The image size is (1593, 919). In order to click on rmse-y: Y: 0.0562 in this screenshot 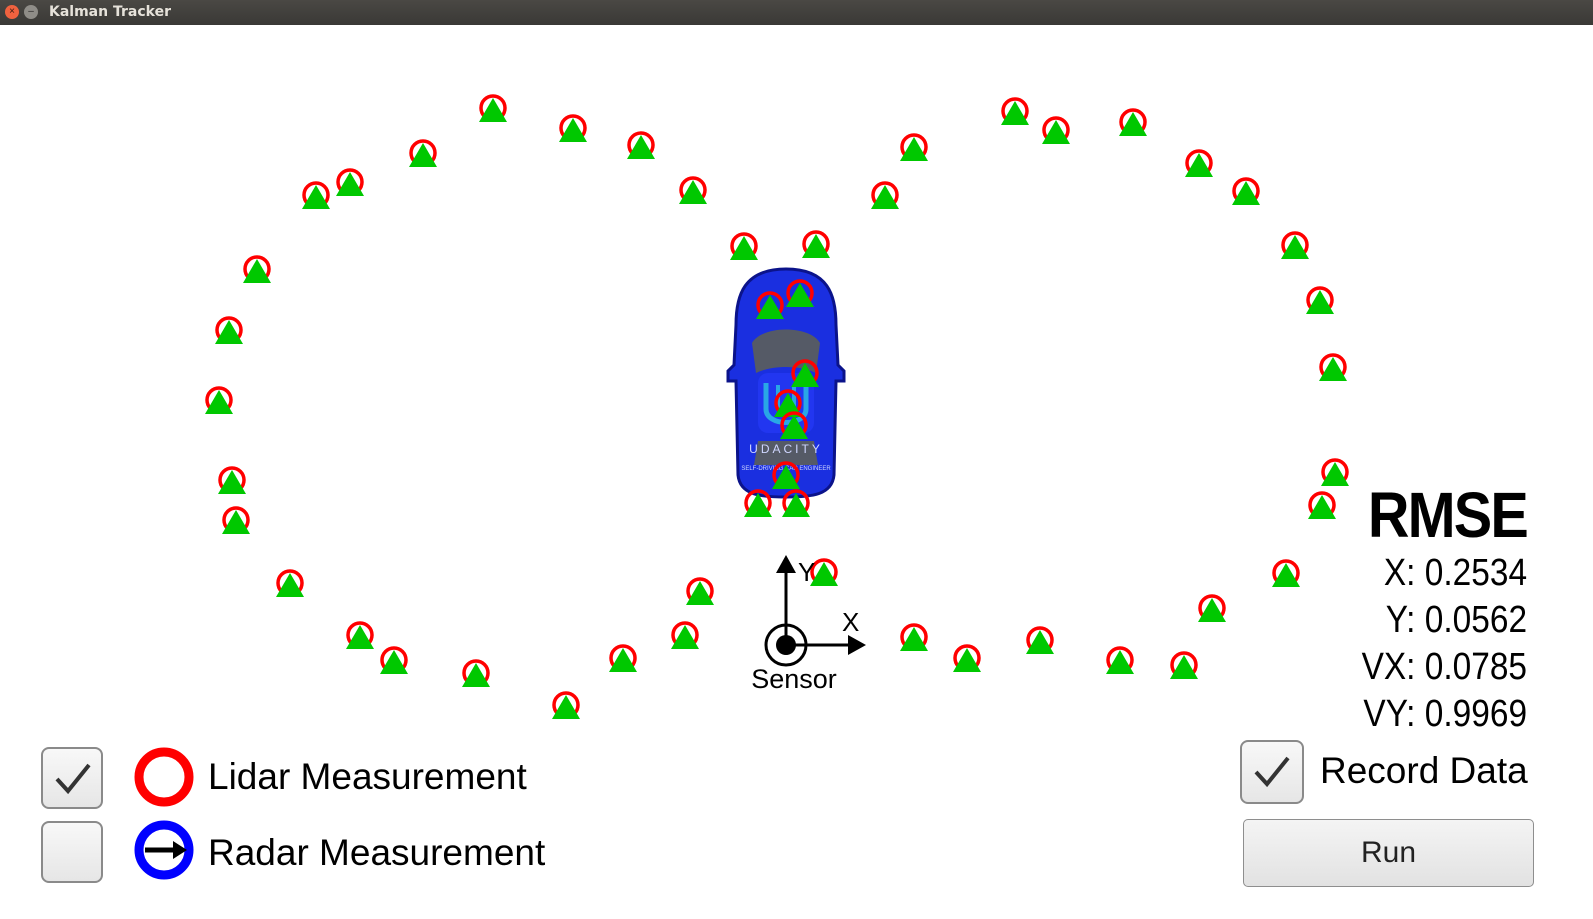, I will do `click(1456, 620)`.